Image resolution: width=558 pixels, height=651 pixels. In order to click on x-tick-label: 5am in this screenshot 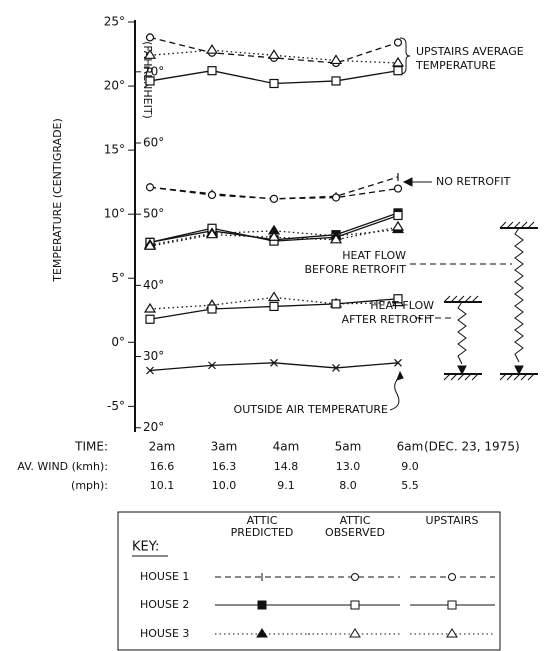, I will do `click(348, 447)`.